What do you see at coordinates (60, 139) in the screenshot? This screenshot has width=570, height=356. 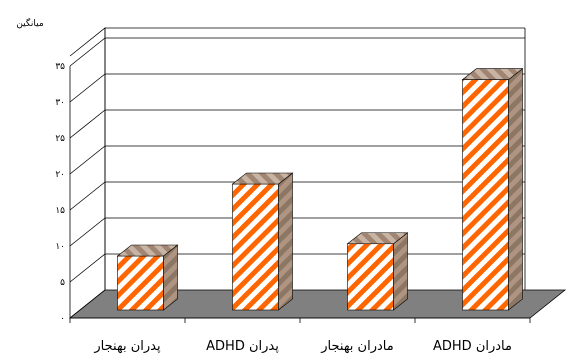 I see `y-tick-label: ۲۵` at bounding box center [60, 139].